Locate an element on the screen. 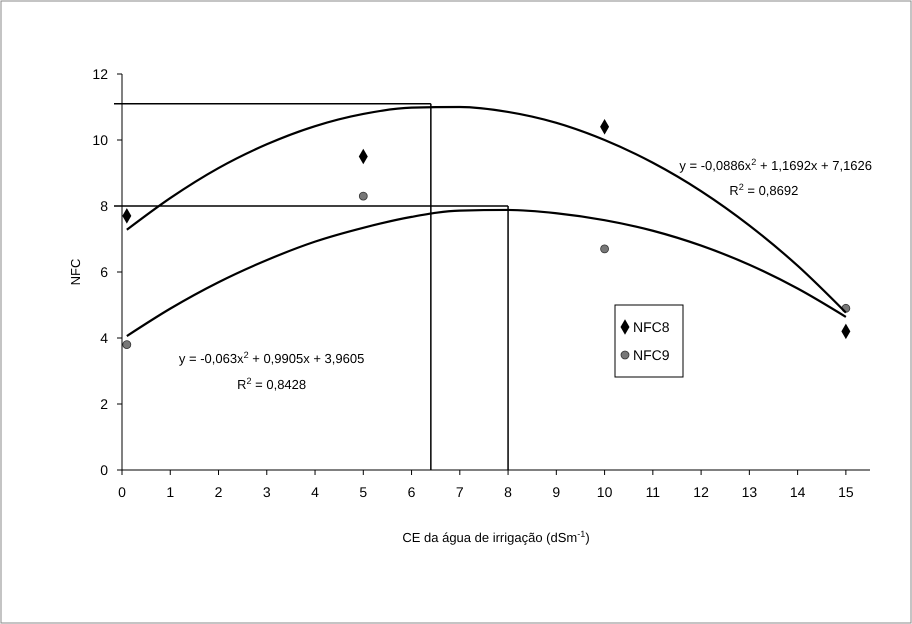 This screenshot has height=624, width=912. annotation: R$^{2}$ = 0,8692 is located at coordinates (763, 190).